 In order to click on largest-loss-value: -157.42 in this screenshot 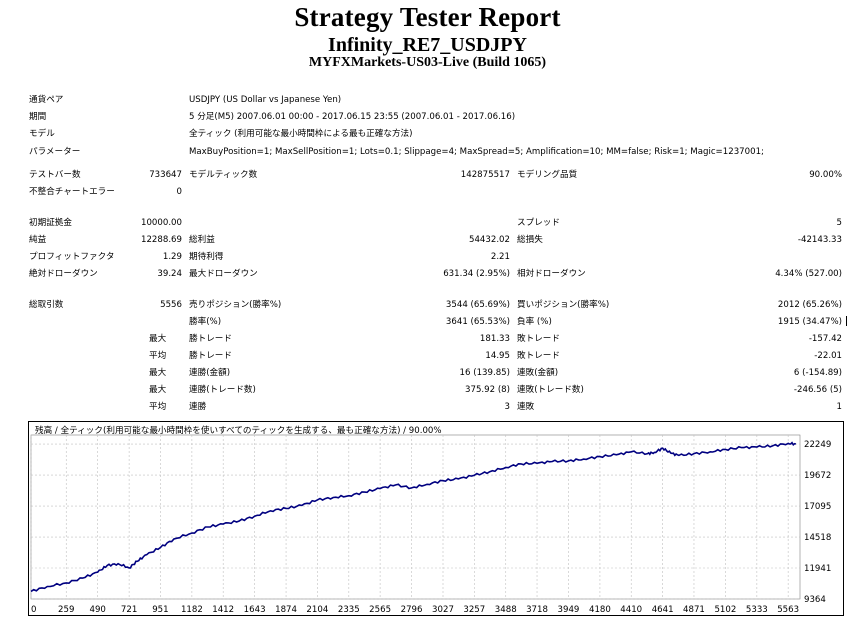, I will do `click(825, 339)`.